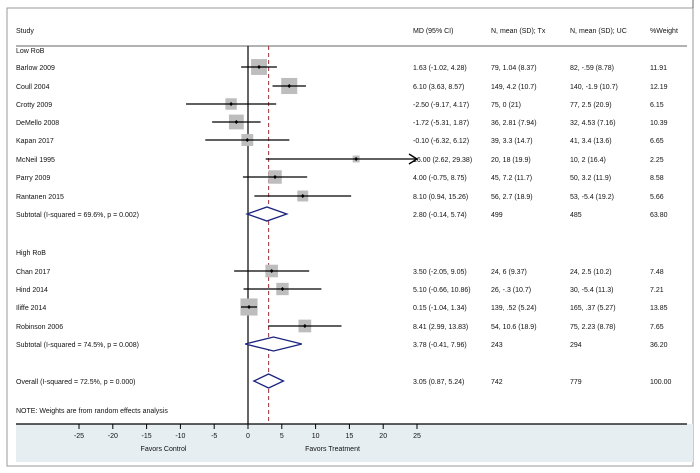 This screenshot has width=700, height=473. I want to click on study-name: Crotty 2009, so click(34, 105).